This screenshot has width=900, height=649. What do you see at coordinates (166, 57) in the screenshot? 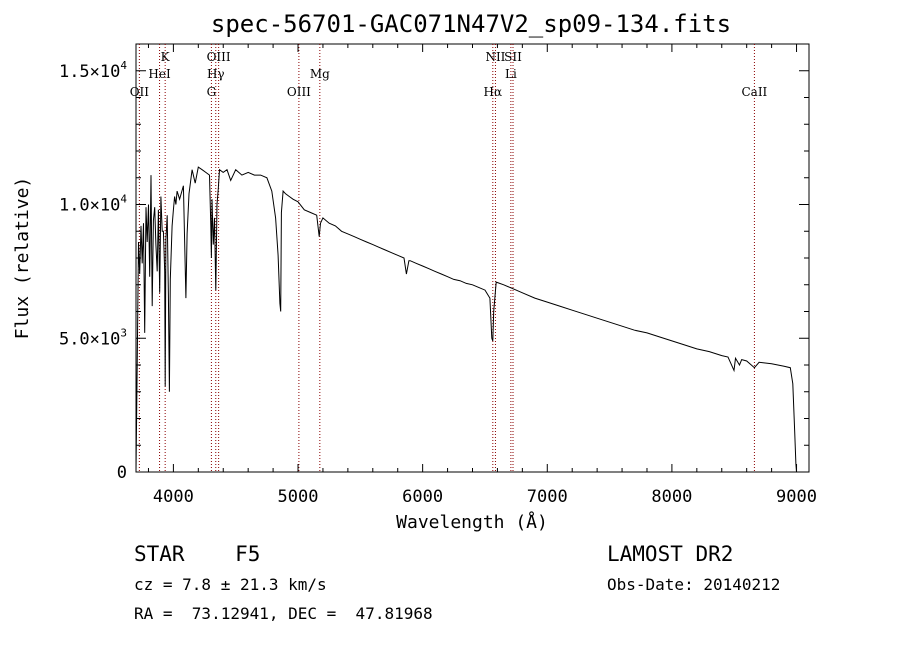
I see `line-label: K` at bounding box center [166, 57].